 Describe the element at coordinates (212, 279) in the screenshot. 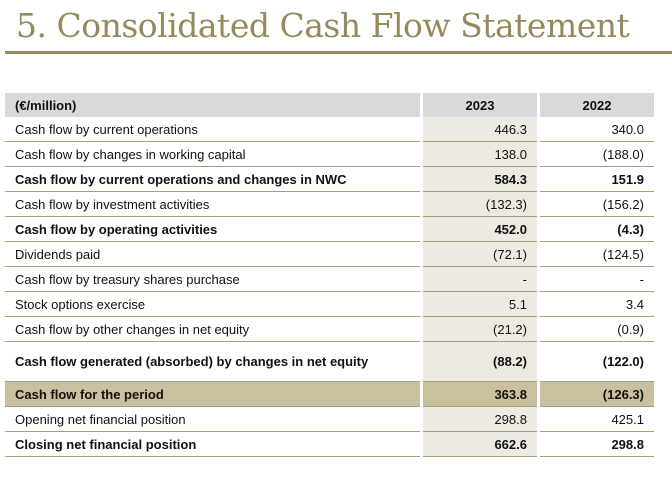

I see `row-label: Cash flow by treasury shares purchase` at that location.